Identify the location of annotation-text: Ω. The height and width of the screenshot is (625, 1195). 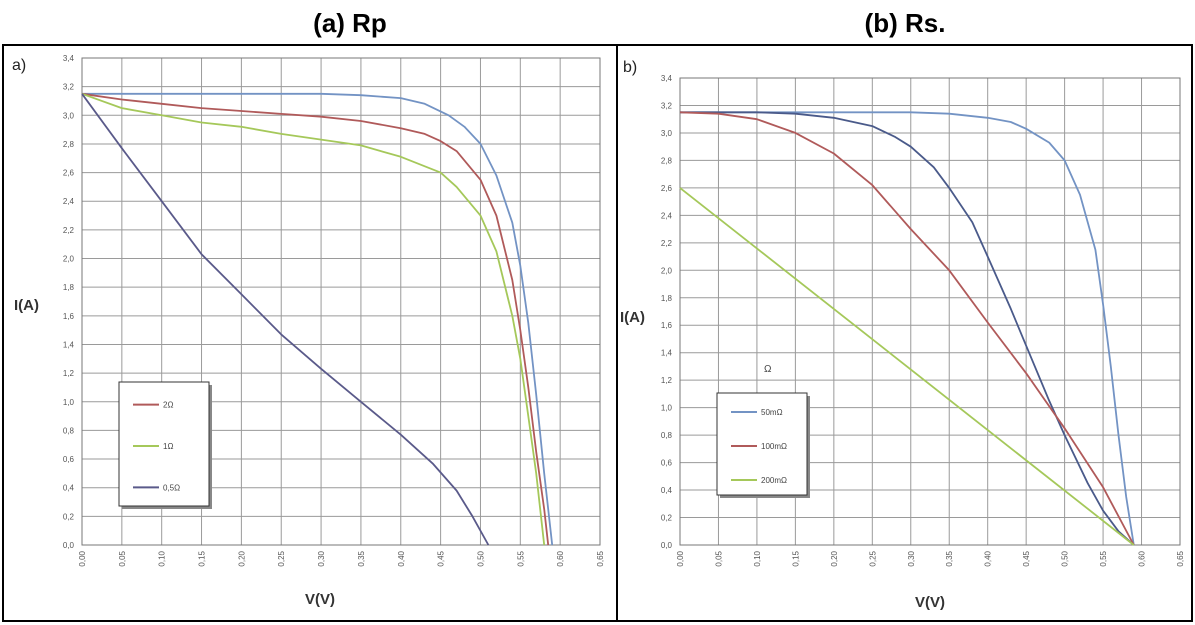
(768, 369).